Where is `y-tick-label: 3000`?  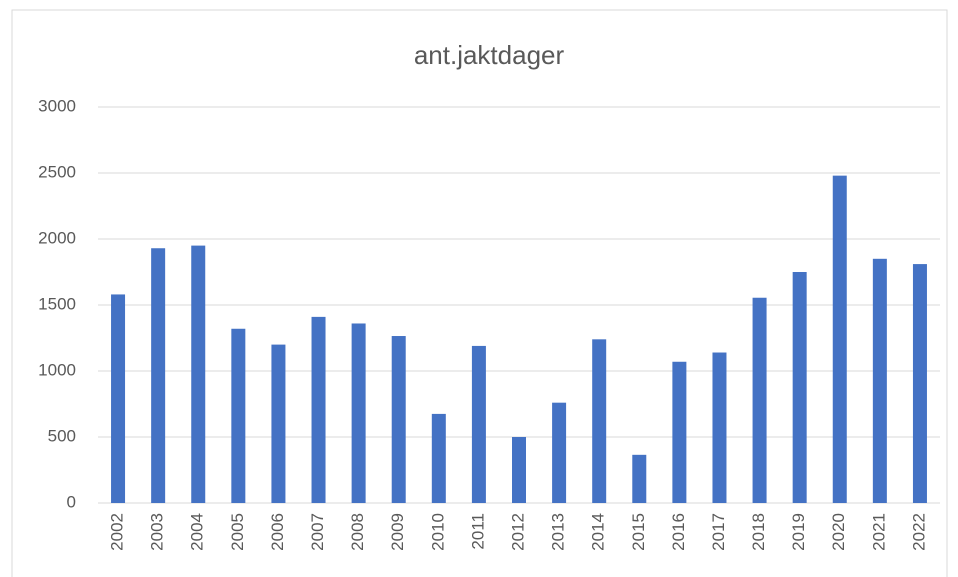
y-tick-label: 3000 is located at coordinates (57, 105).